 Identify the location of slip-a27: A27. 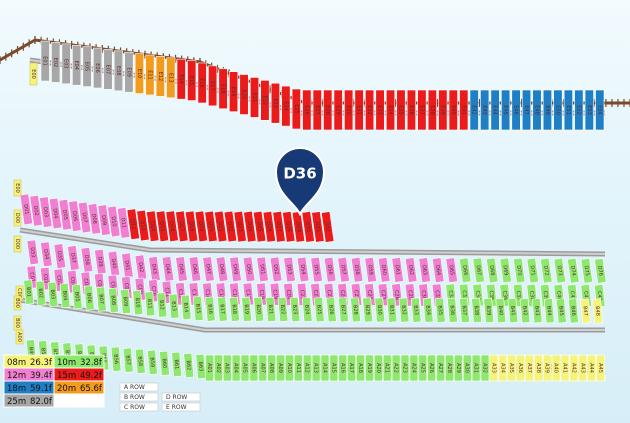
(440, 368).